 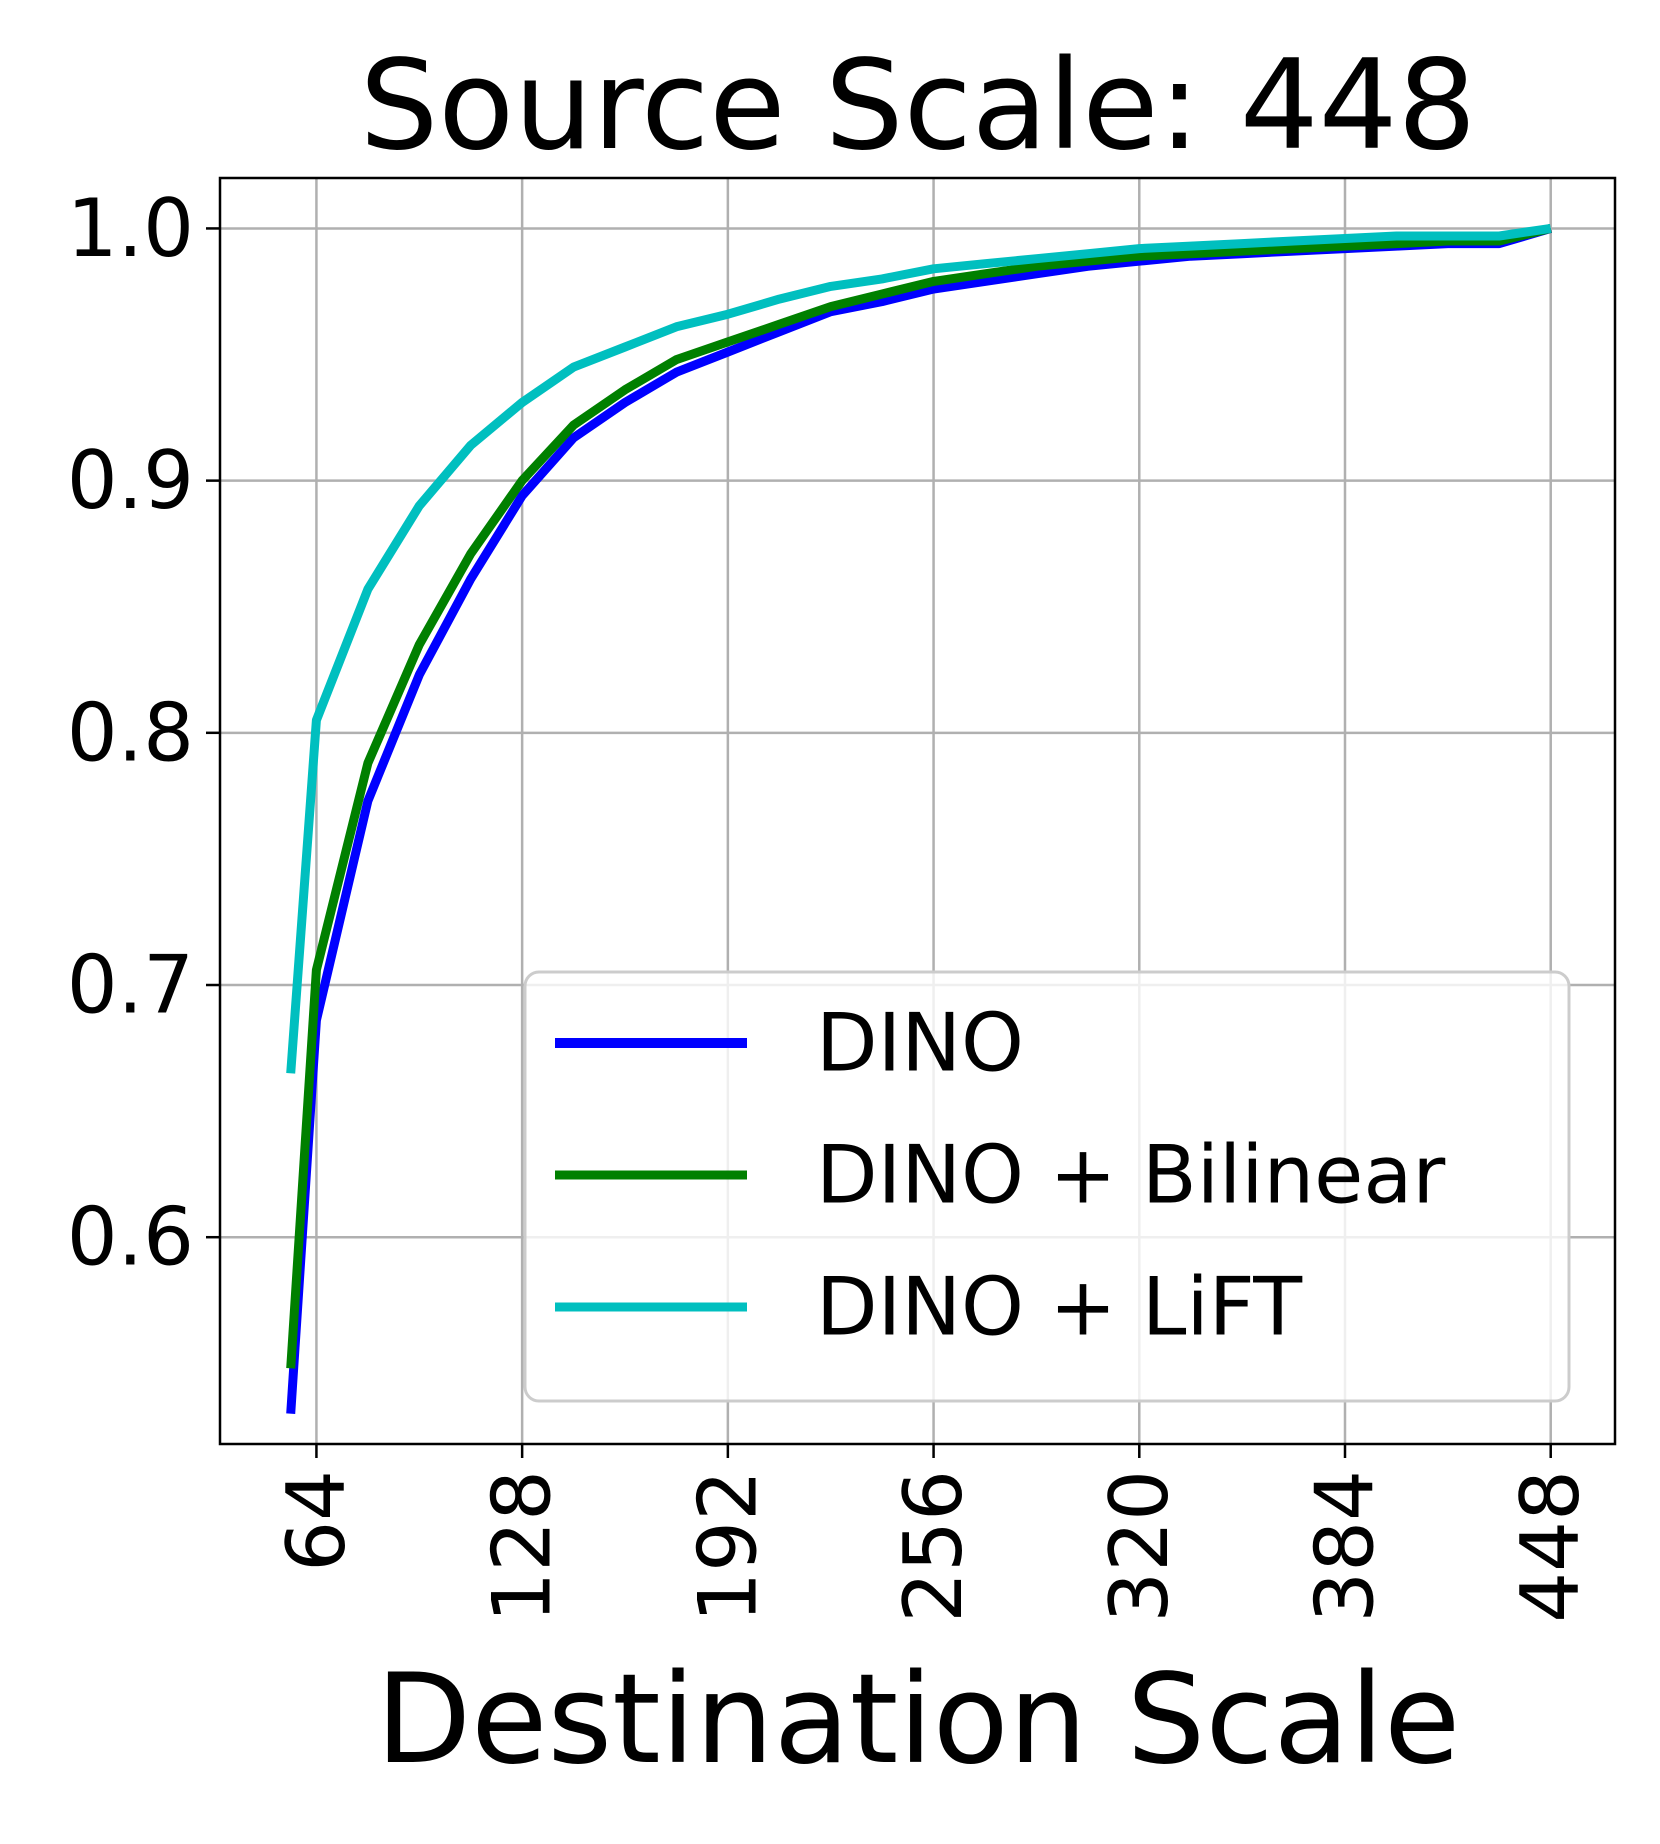 What do you see at coordinates (130, 732) in the screenshot?
I see `y-tick-label: 0.8` at bounding box center [130, 732].